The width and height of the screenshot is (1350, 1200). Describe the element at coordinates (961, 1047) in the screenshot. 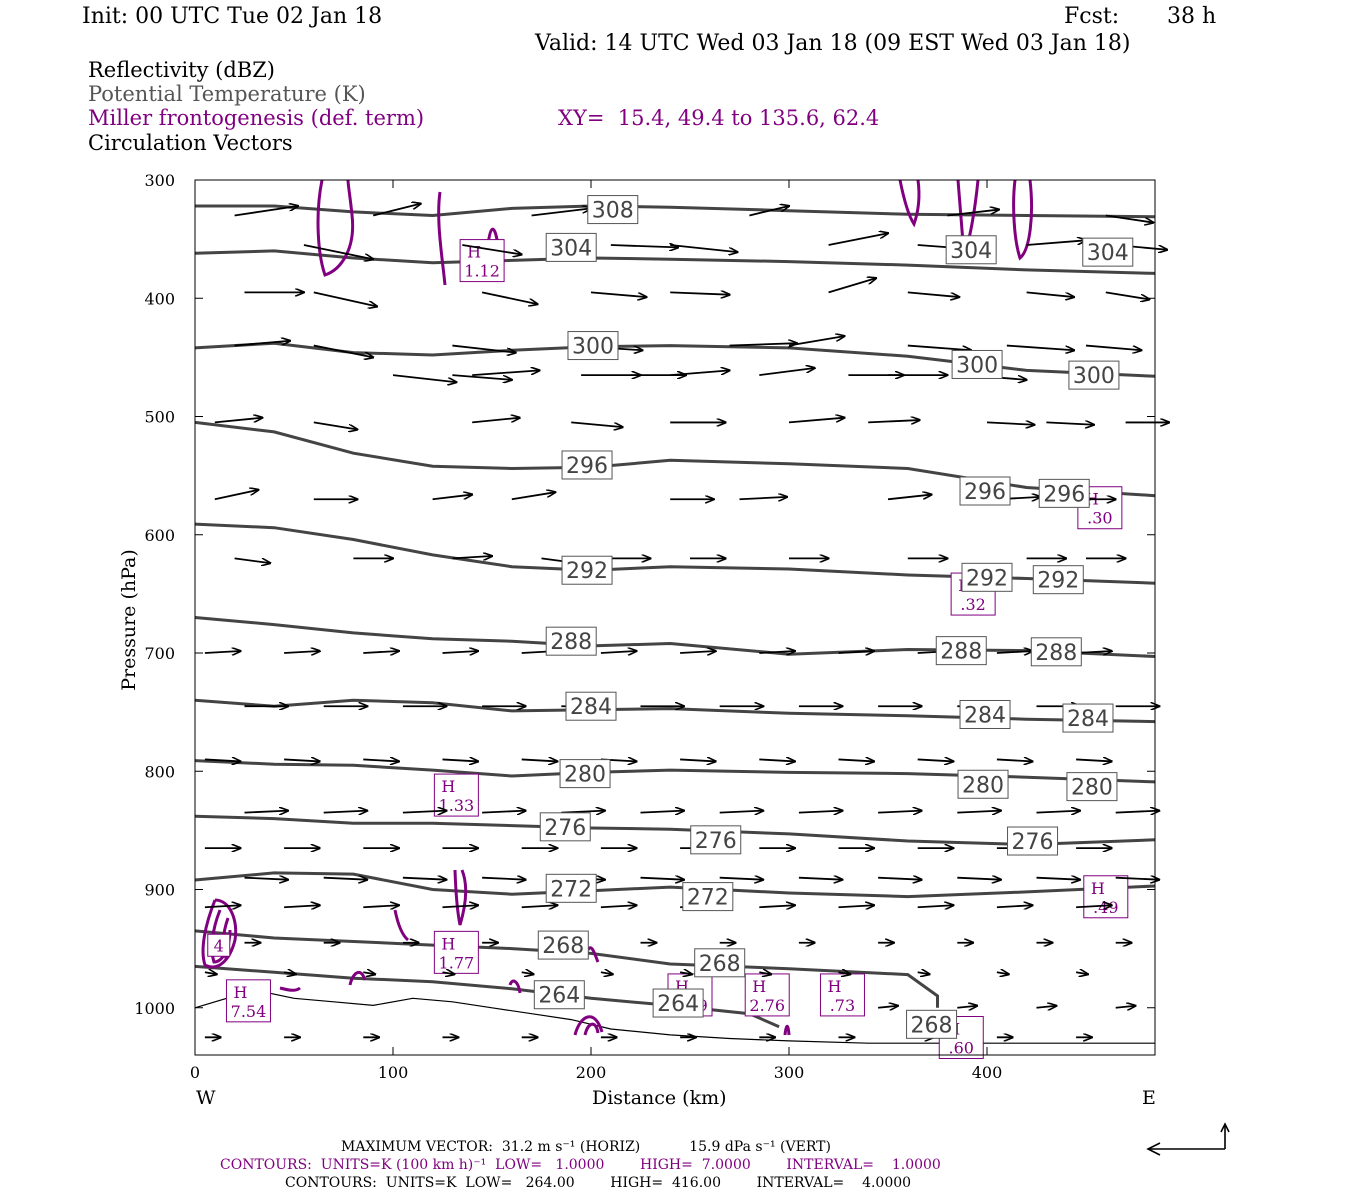

I see `frontogenesis-max-value: .60` at that location.